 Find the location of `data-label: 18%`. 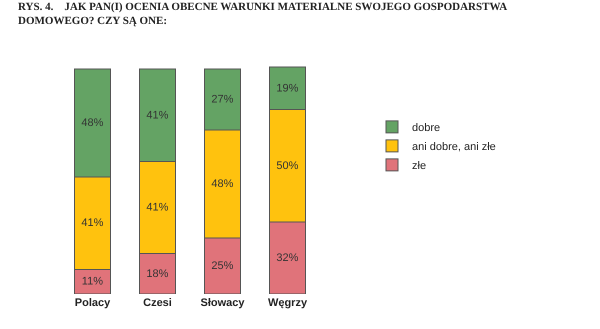

data-label: 18% is located at coordinates (157, 274).